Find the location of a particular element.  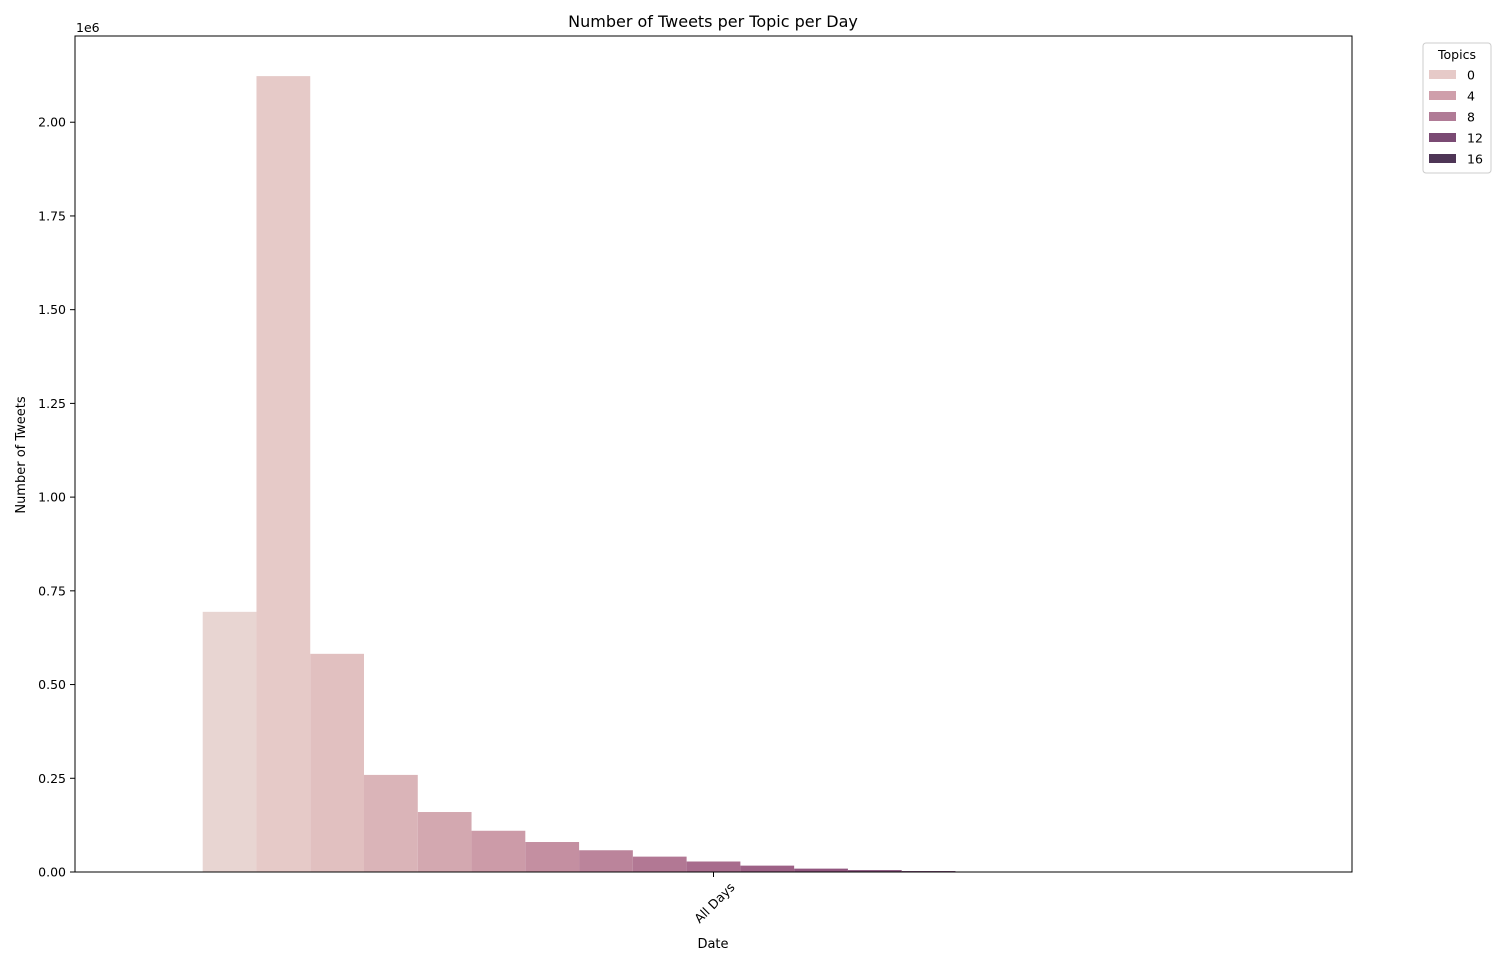

y-tick-label: 0.00 is located at coordinates (52, 872).